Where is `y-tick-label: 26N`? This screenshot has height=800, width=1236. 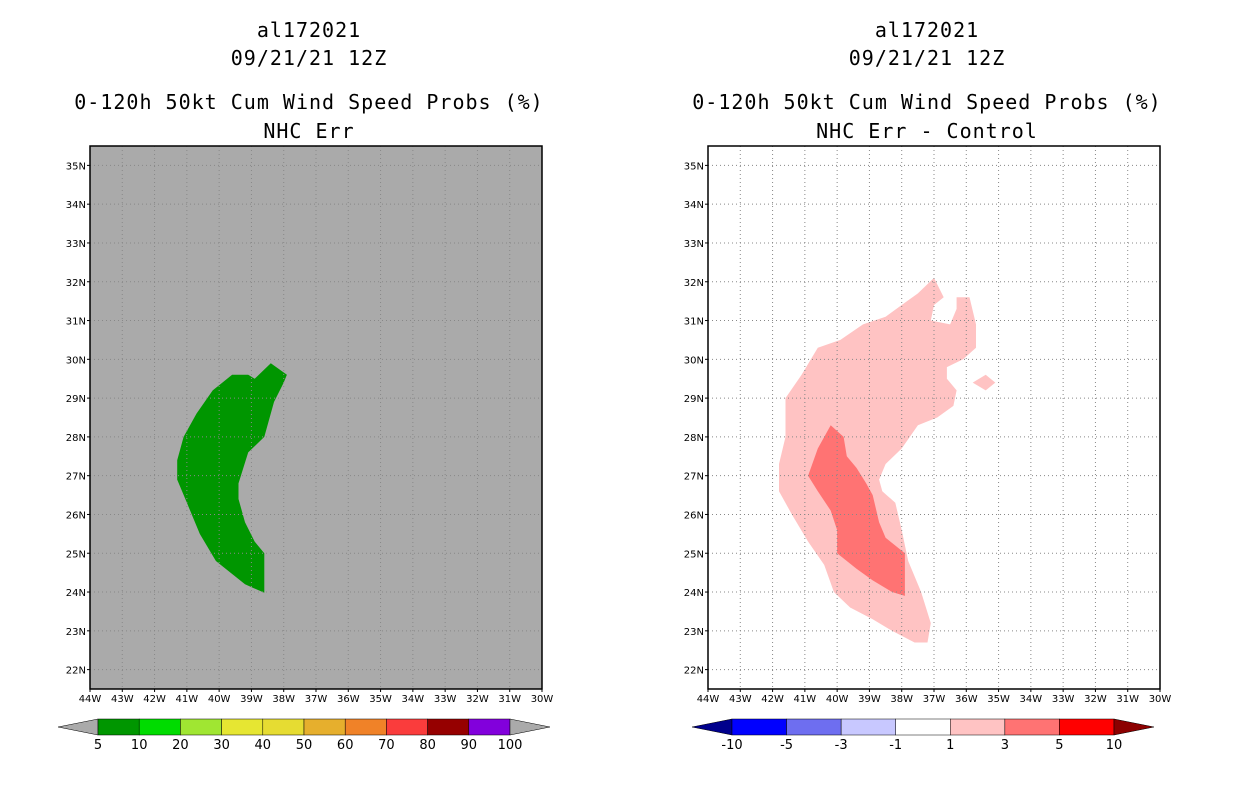
y-tick-label: 26N is located at coordinates (76, 515).